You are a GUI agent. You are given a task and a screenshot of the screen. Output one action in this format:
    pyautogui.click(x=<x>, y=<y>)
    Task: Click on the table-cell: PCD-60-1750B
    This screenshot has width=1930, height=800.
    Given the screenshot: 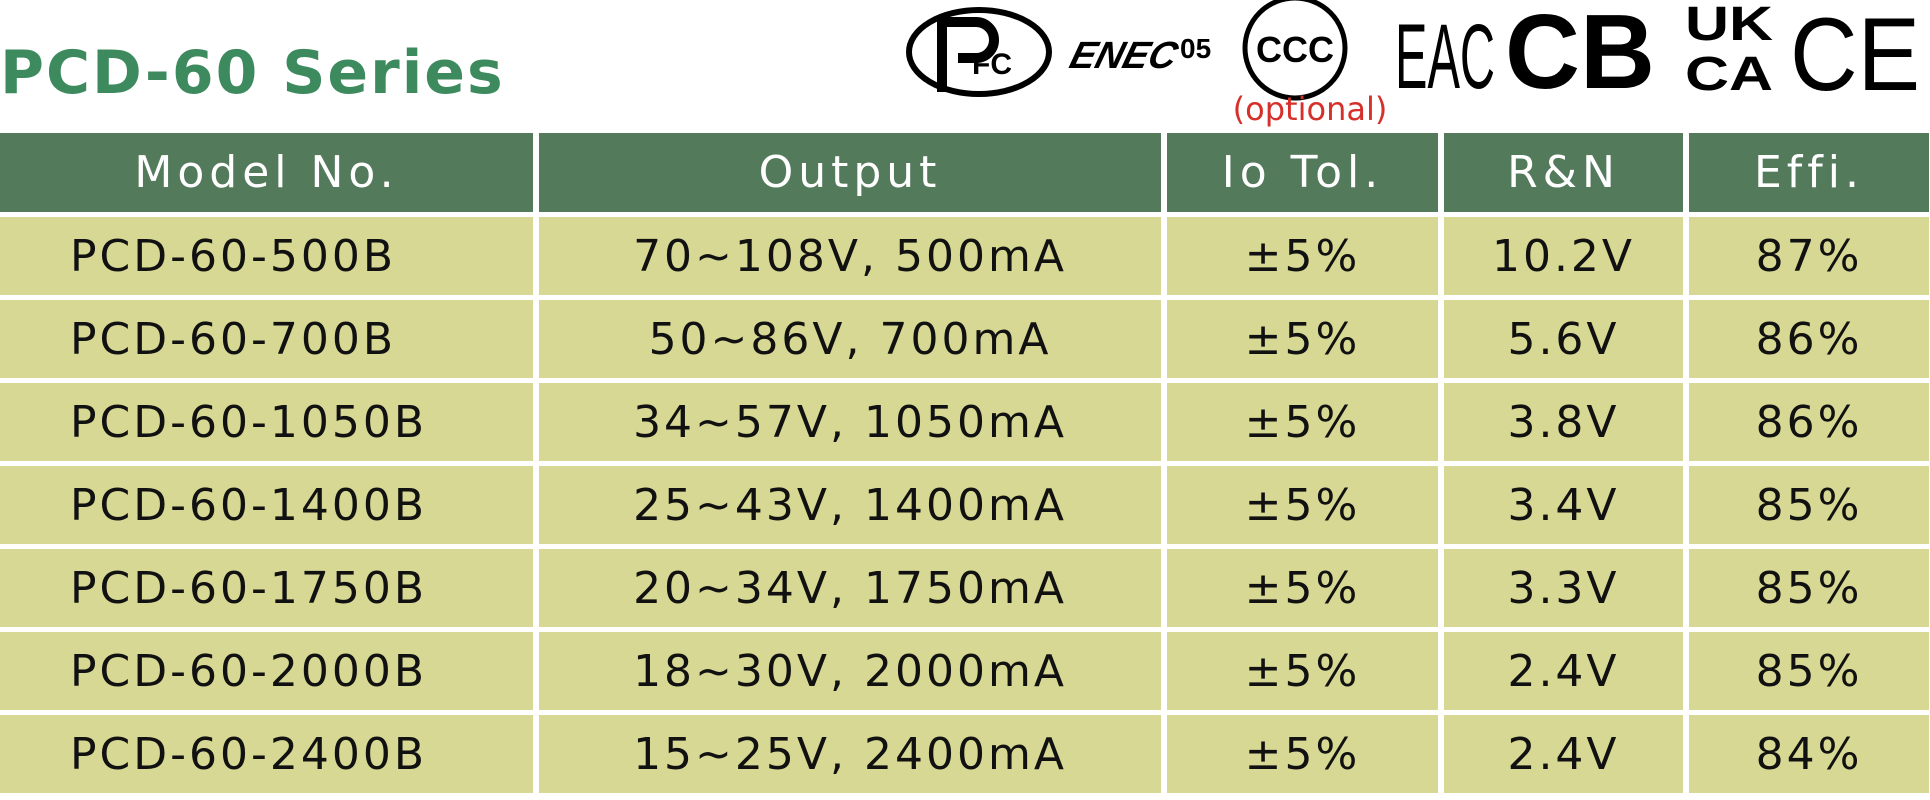 What is the action you would take?
    pyautogui.click(x=266, y=588)
    